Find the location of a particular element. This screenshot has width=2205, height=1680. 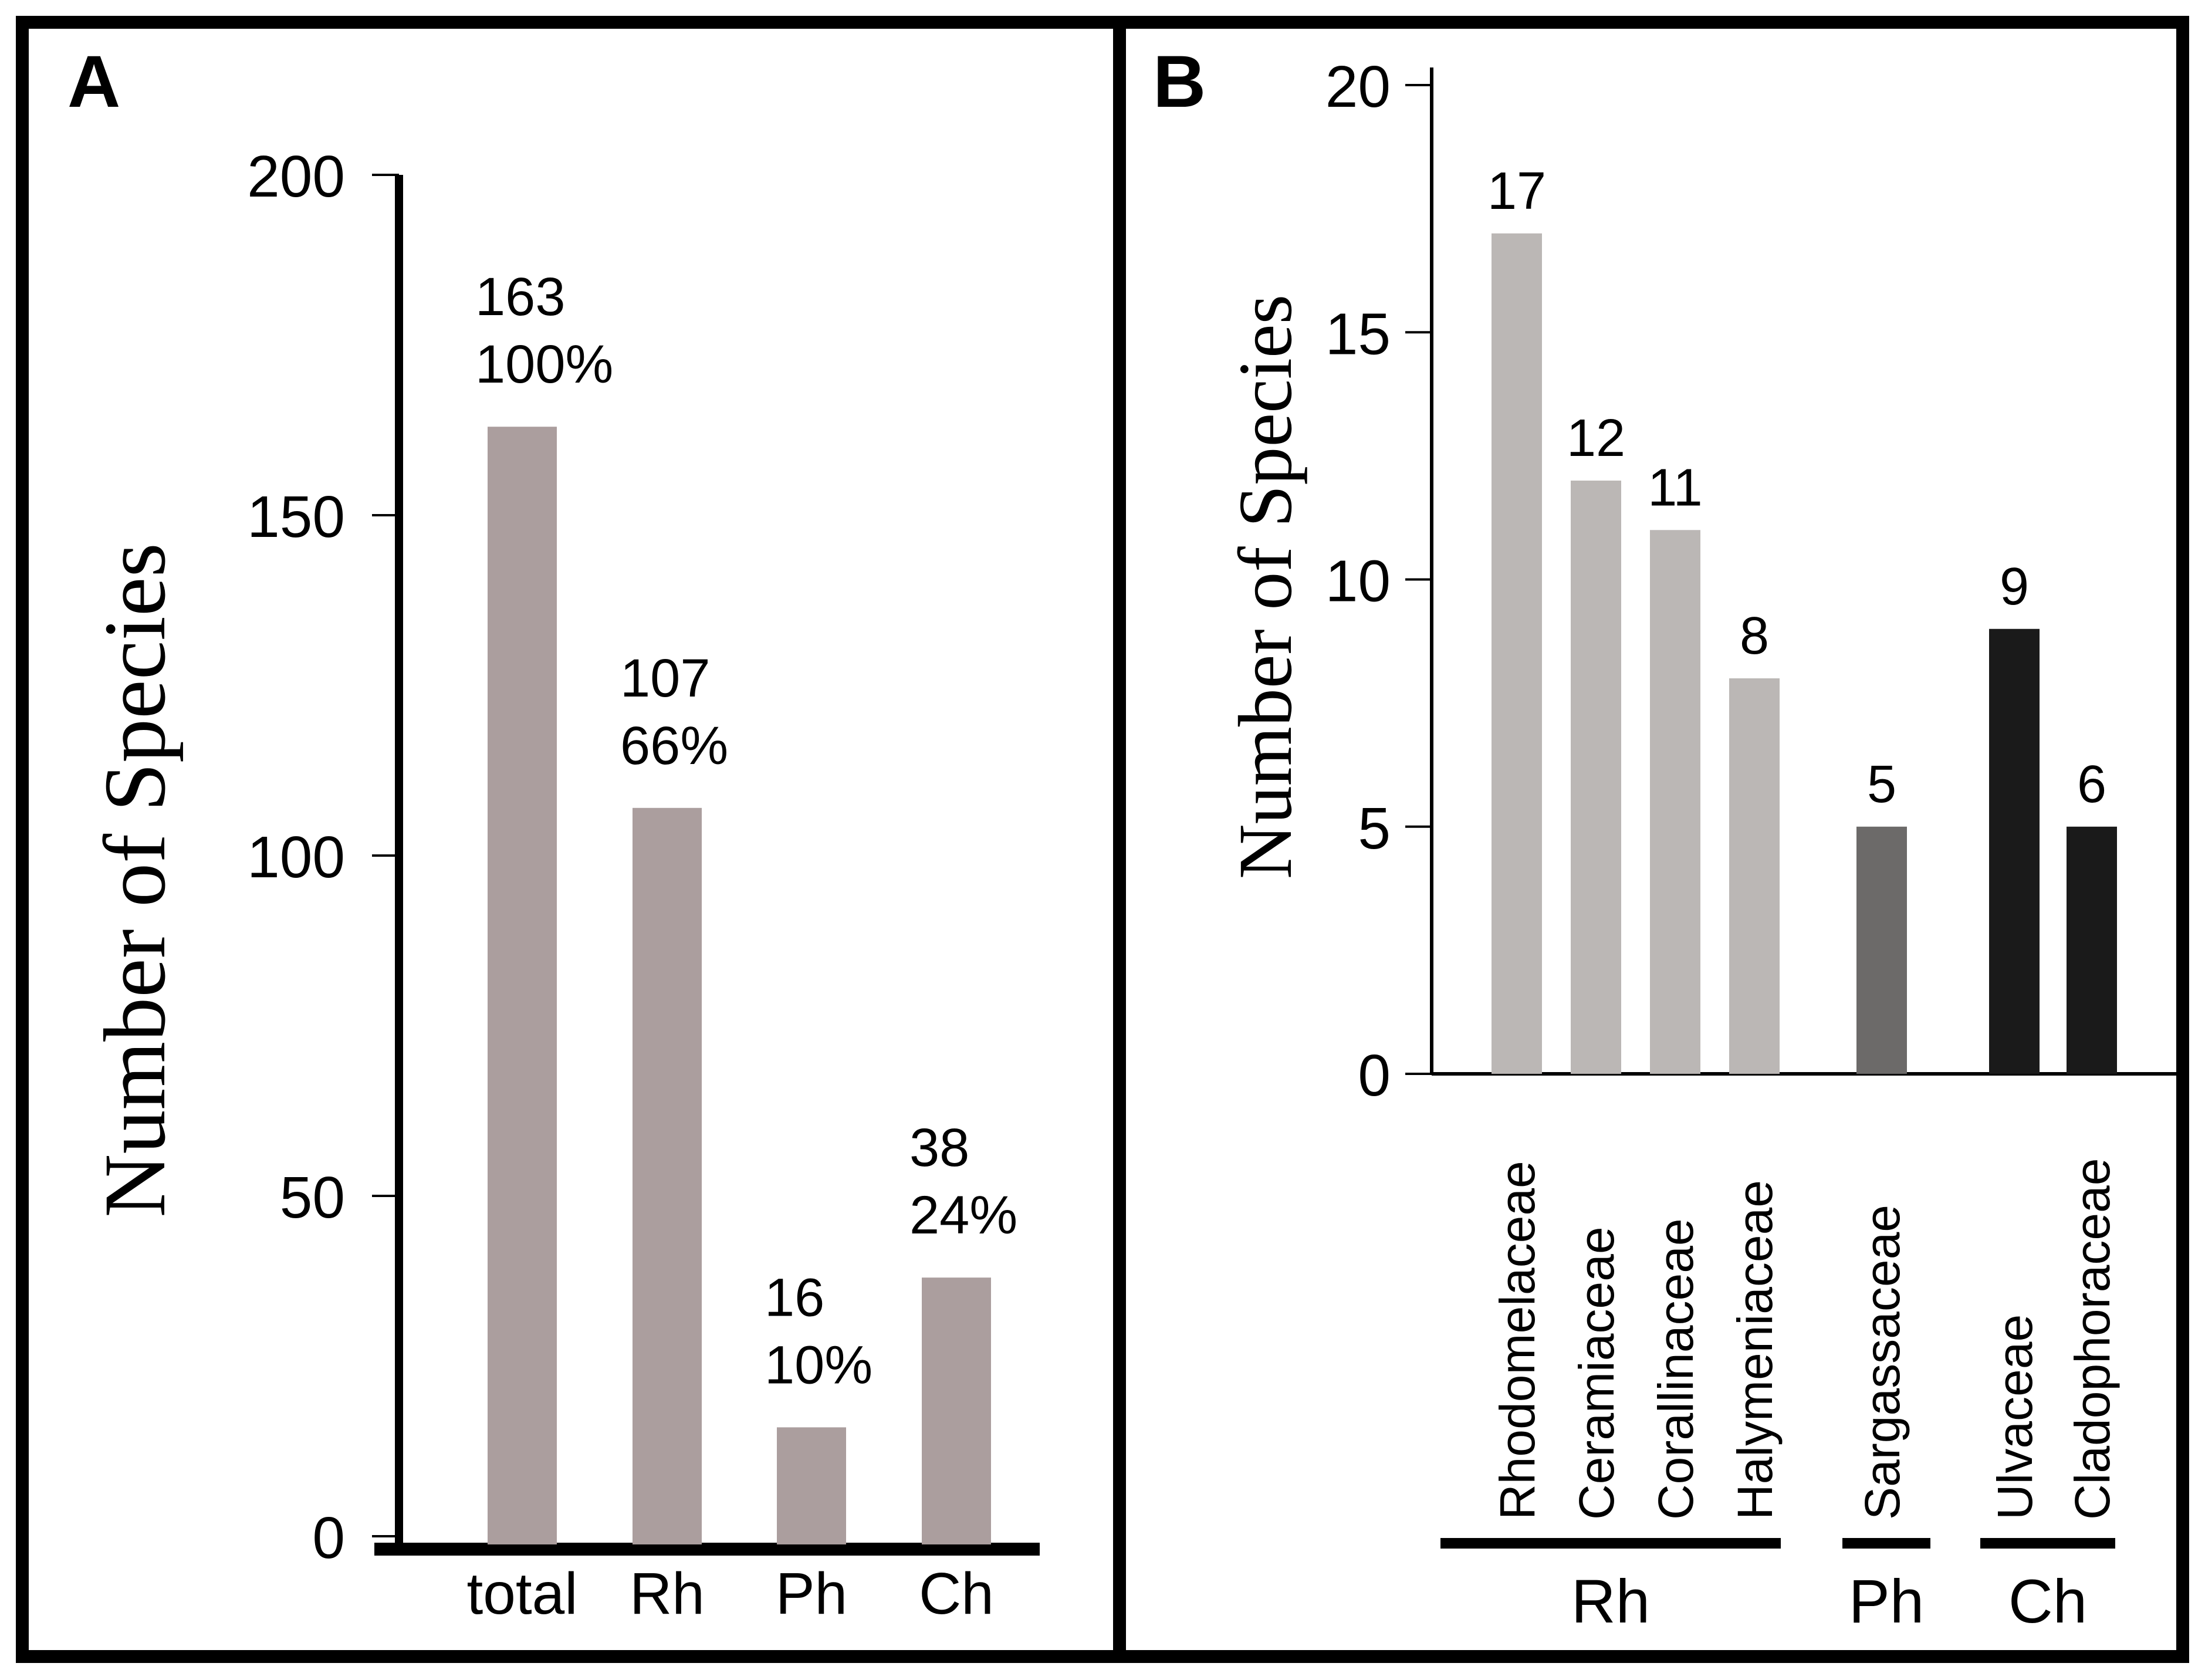

panel-b-value-label: 6 is located at coordinates (2091, 785).